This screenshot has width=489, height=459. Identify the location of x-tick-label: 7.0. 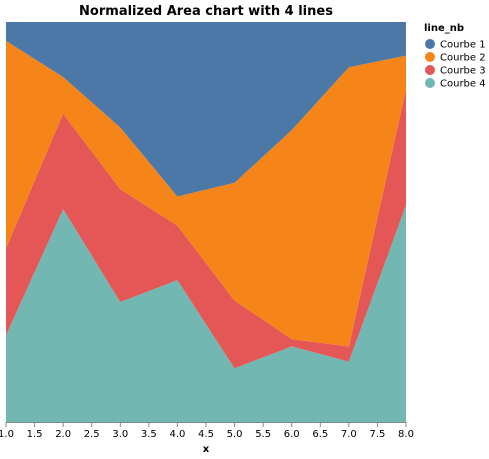
(349, 434).